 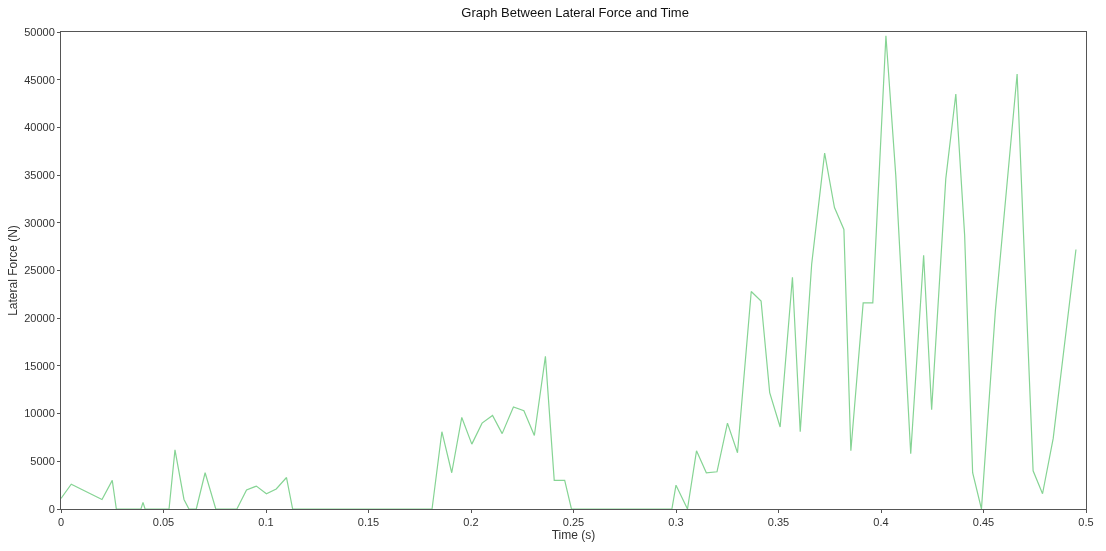 What do you see at coordinates (778, 522) in the screenshot?
I see `x-tick-label: 0.35` at bounding box center [778, 522].